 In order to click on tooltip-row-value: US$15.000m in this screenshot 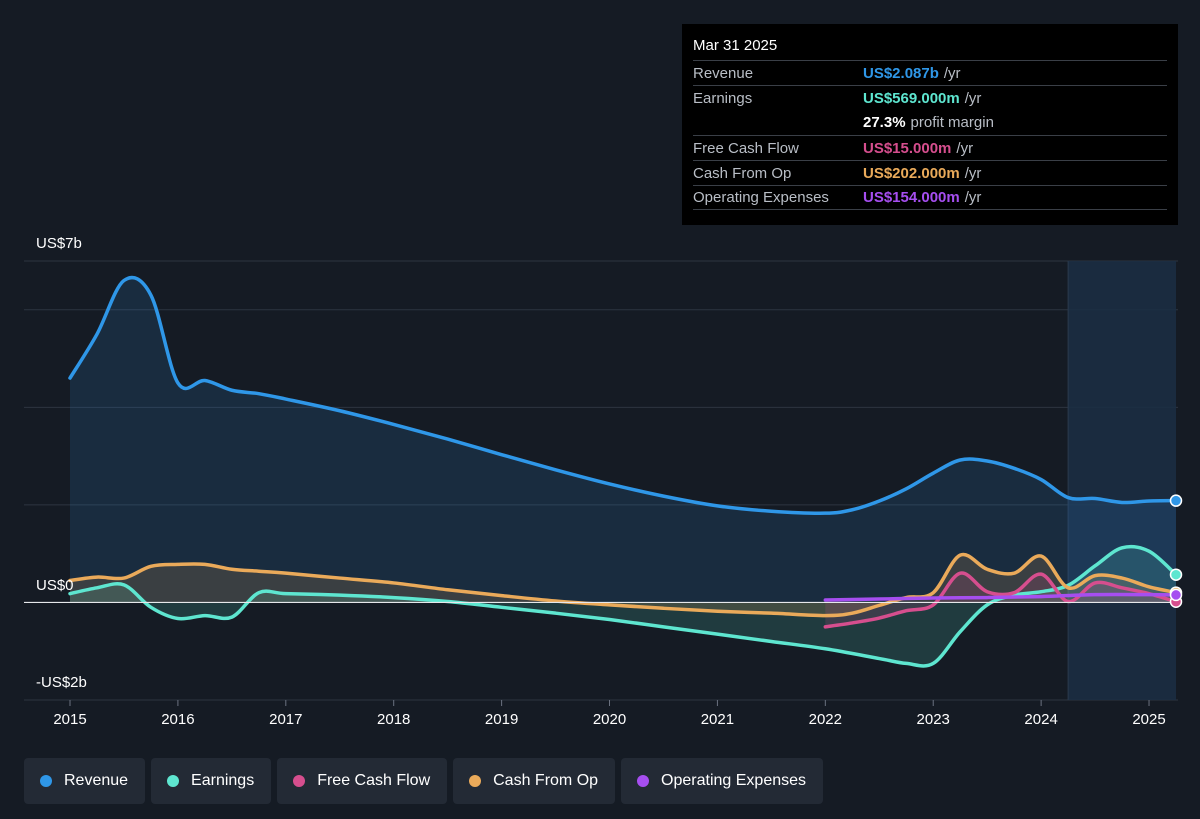, I will do `click(907, 148)`.